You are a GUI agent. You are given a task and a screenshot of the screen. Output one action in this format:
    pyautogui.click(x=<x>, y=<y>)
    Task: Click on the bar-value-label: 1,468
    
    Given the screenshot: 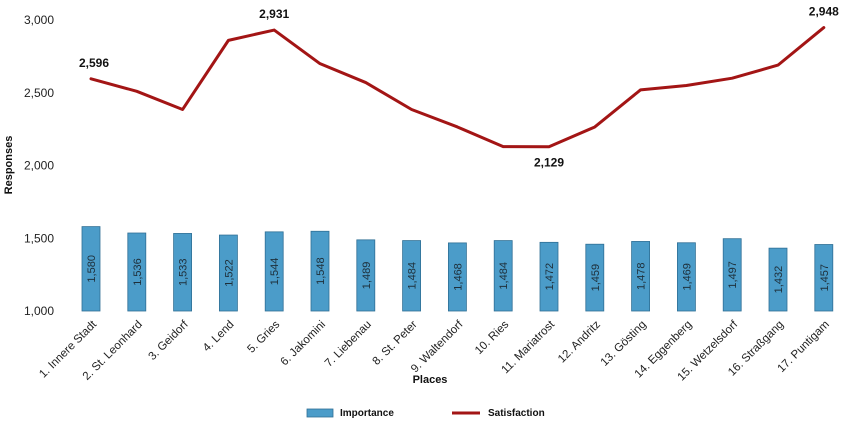 What is the action you would take?
    pyautogui.click(x=458, y=277)
    